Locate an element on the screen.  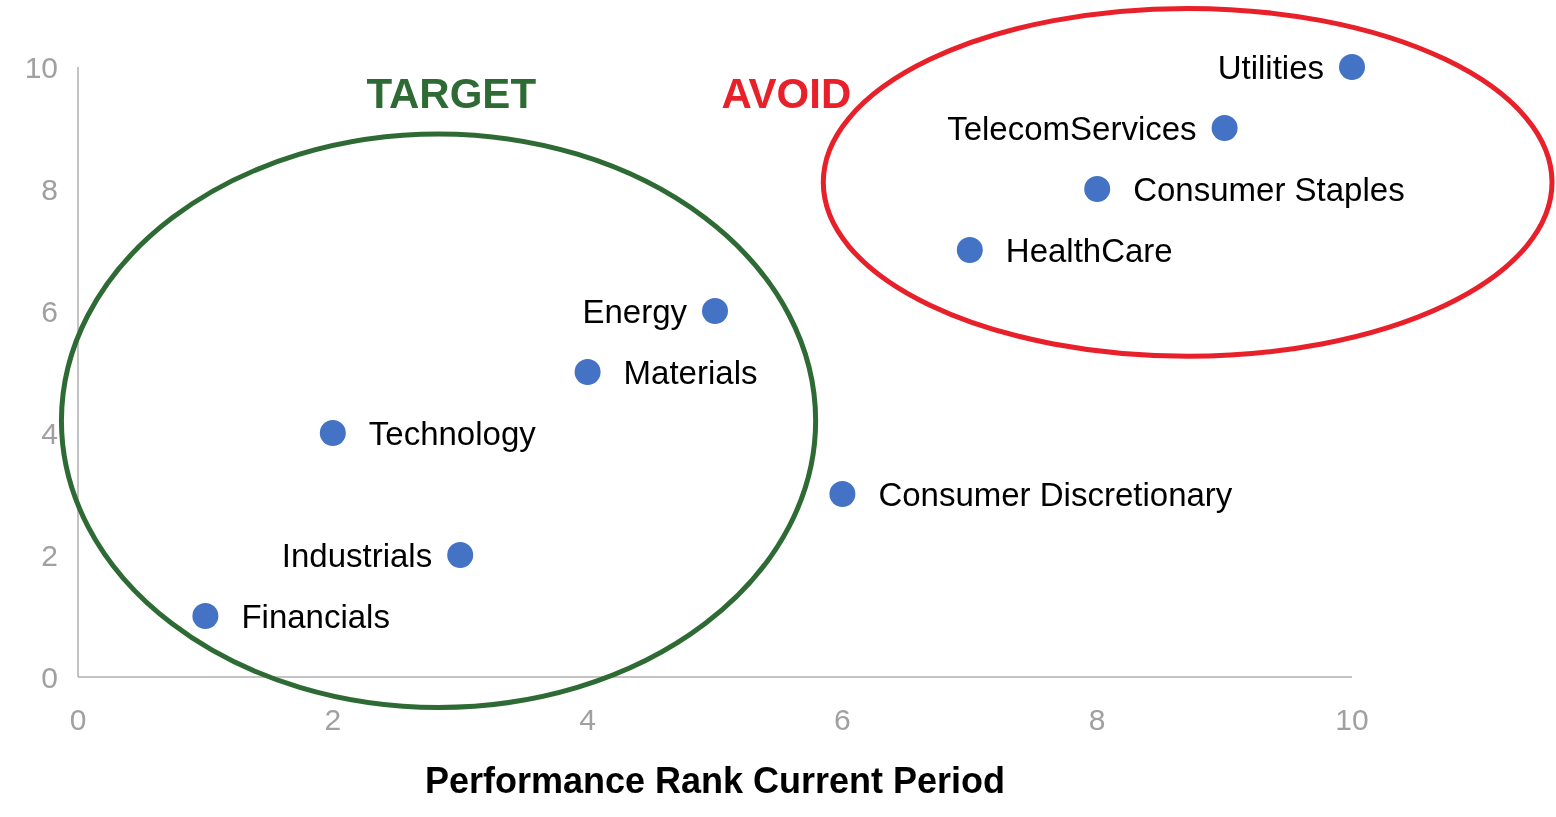
y-tick-label: 2 is located at coordinates (49, 555).